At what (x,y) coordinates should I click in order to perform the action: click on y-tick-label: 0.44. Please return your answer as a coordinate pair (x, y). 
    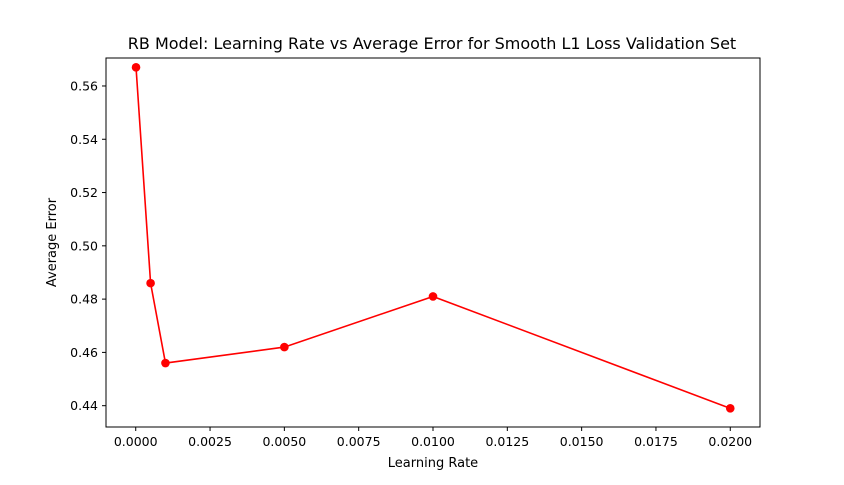
    Looking at the image, I should click on (84, 405).